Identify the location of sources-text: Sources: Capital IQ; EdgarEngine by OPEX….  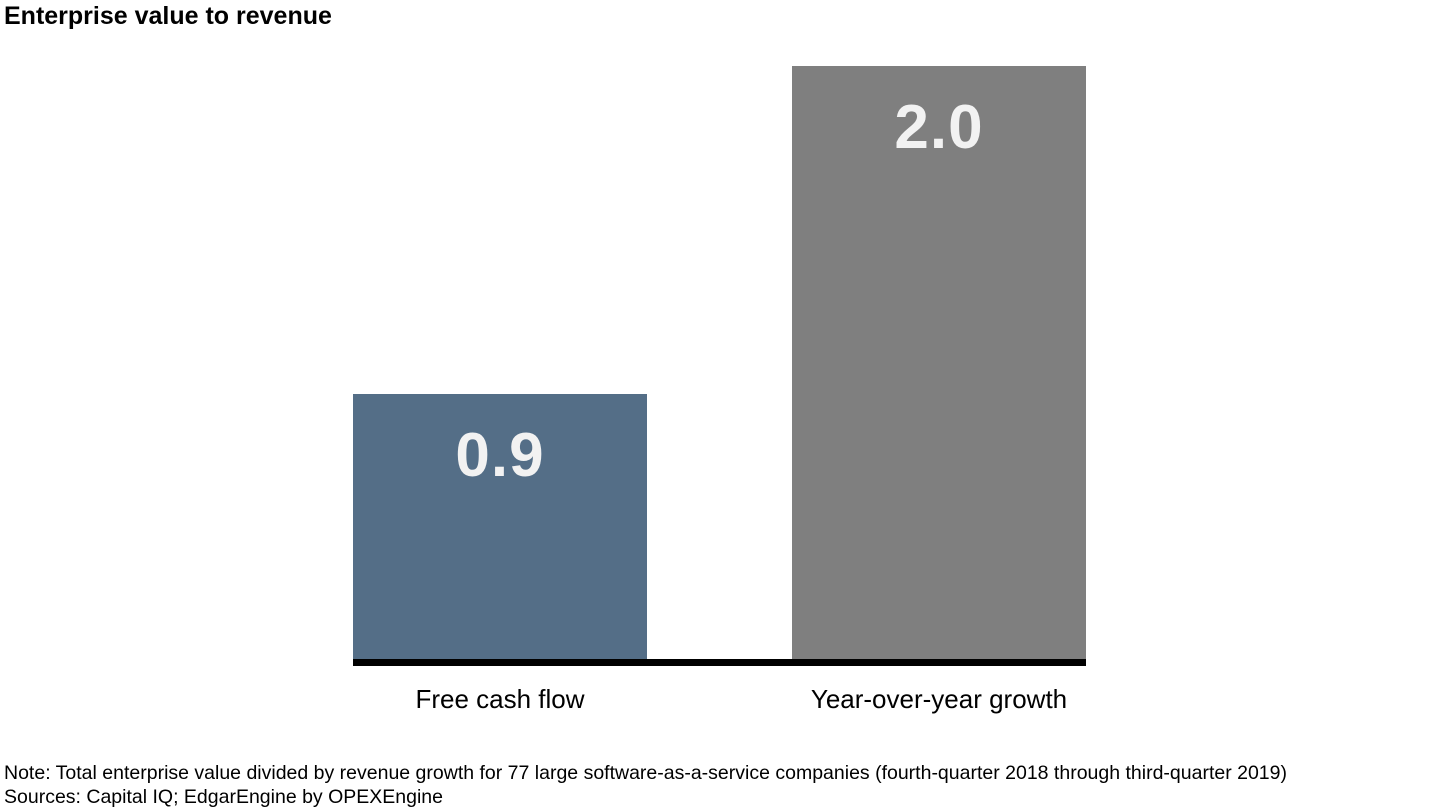
(223, 797).